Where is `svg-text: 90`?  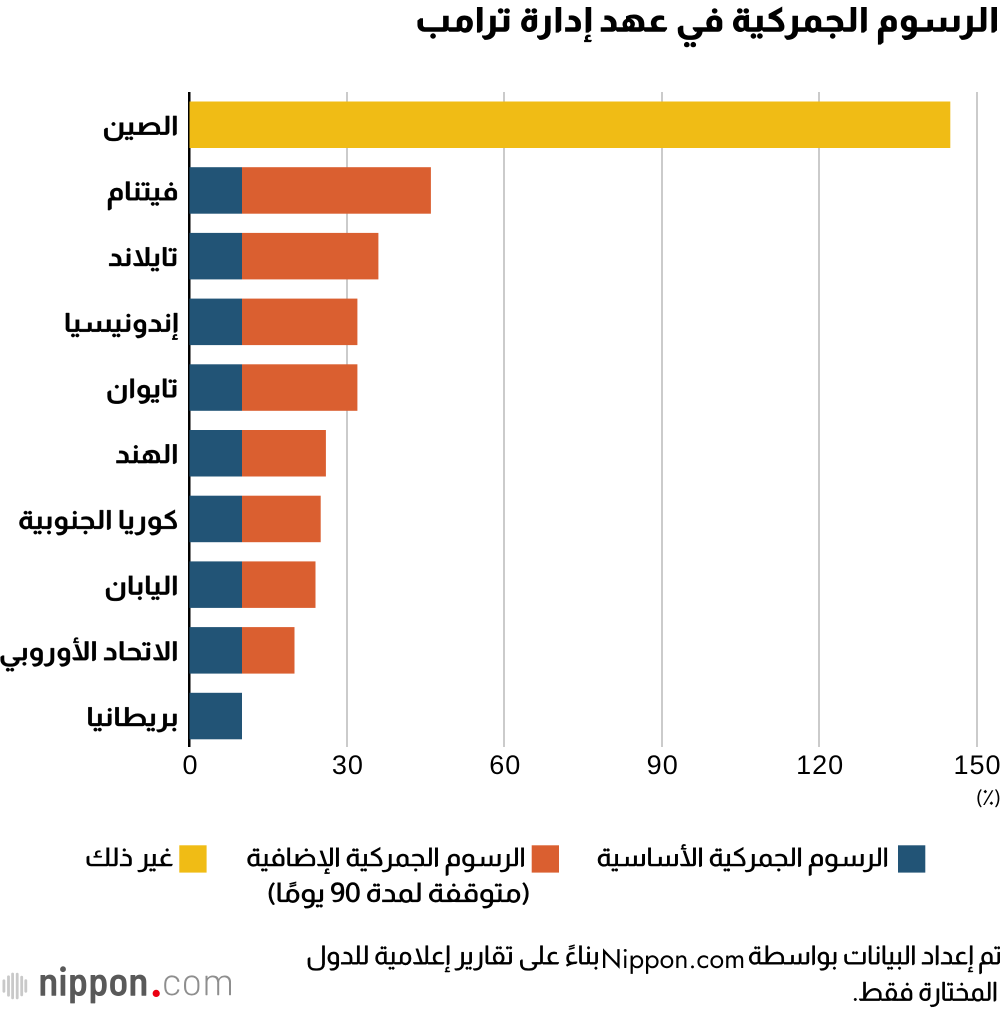
svg-text: 90 is located at coordinates (663, 765).